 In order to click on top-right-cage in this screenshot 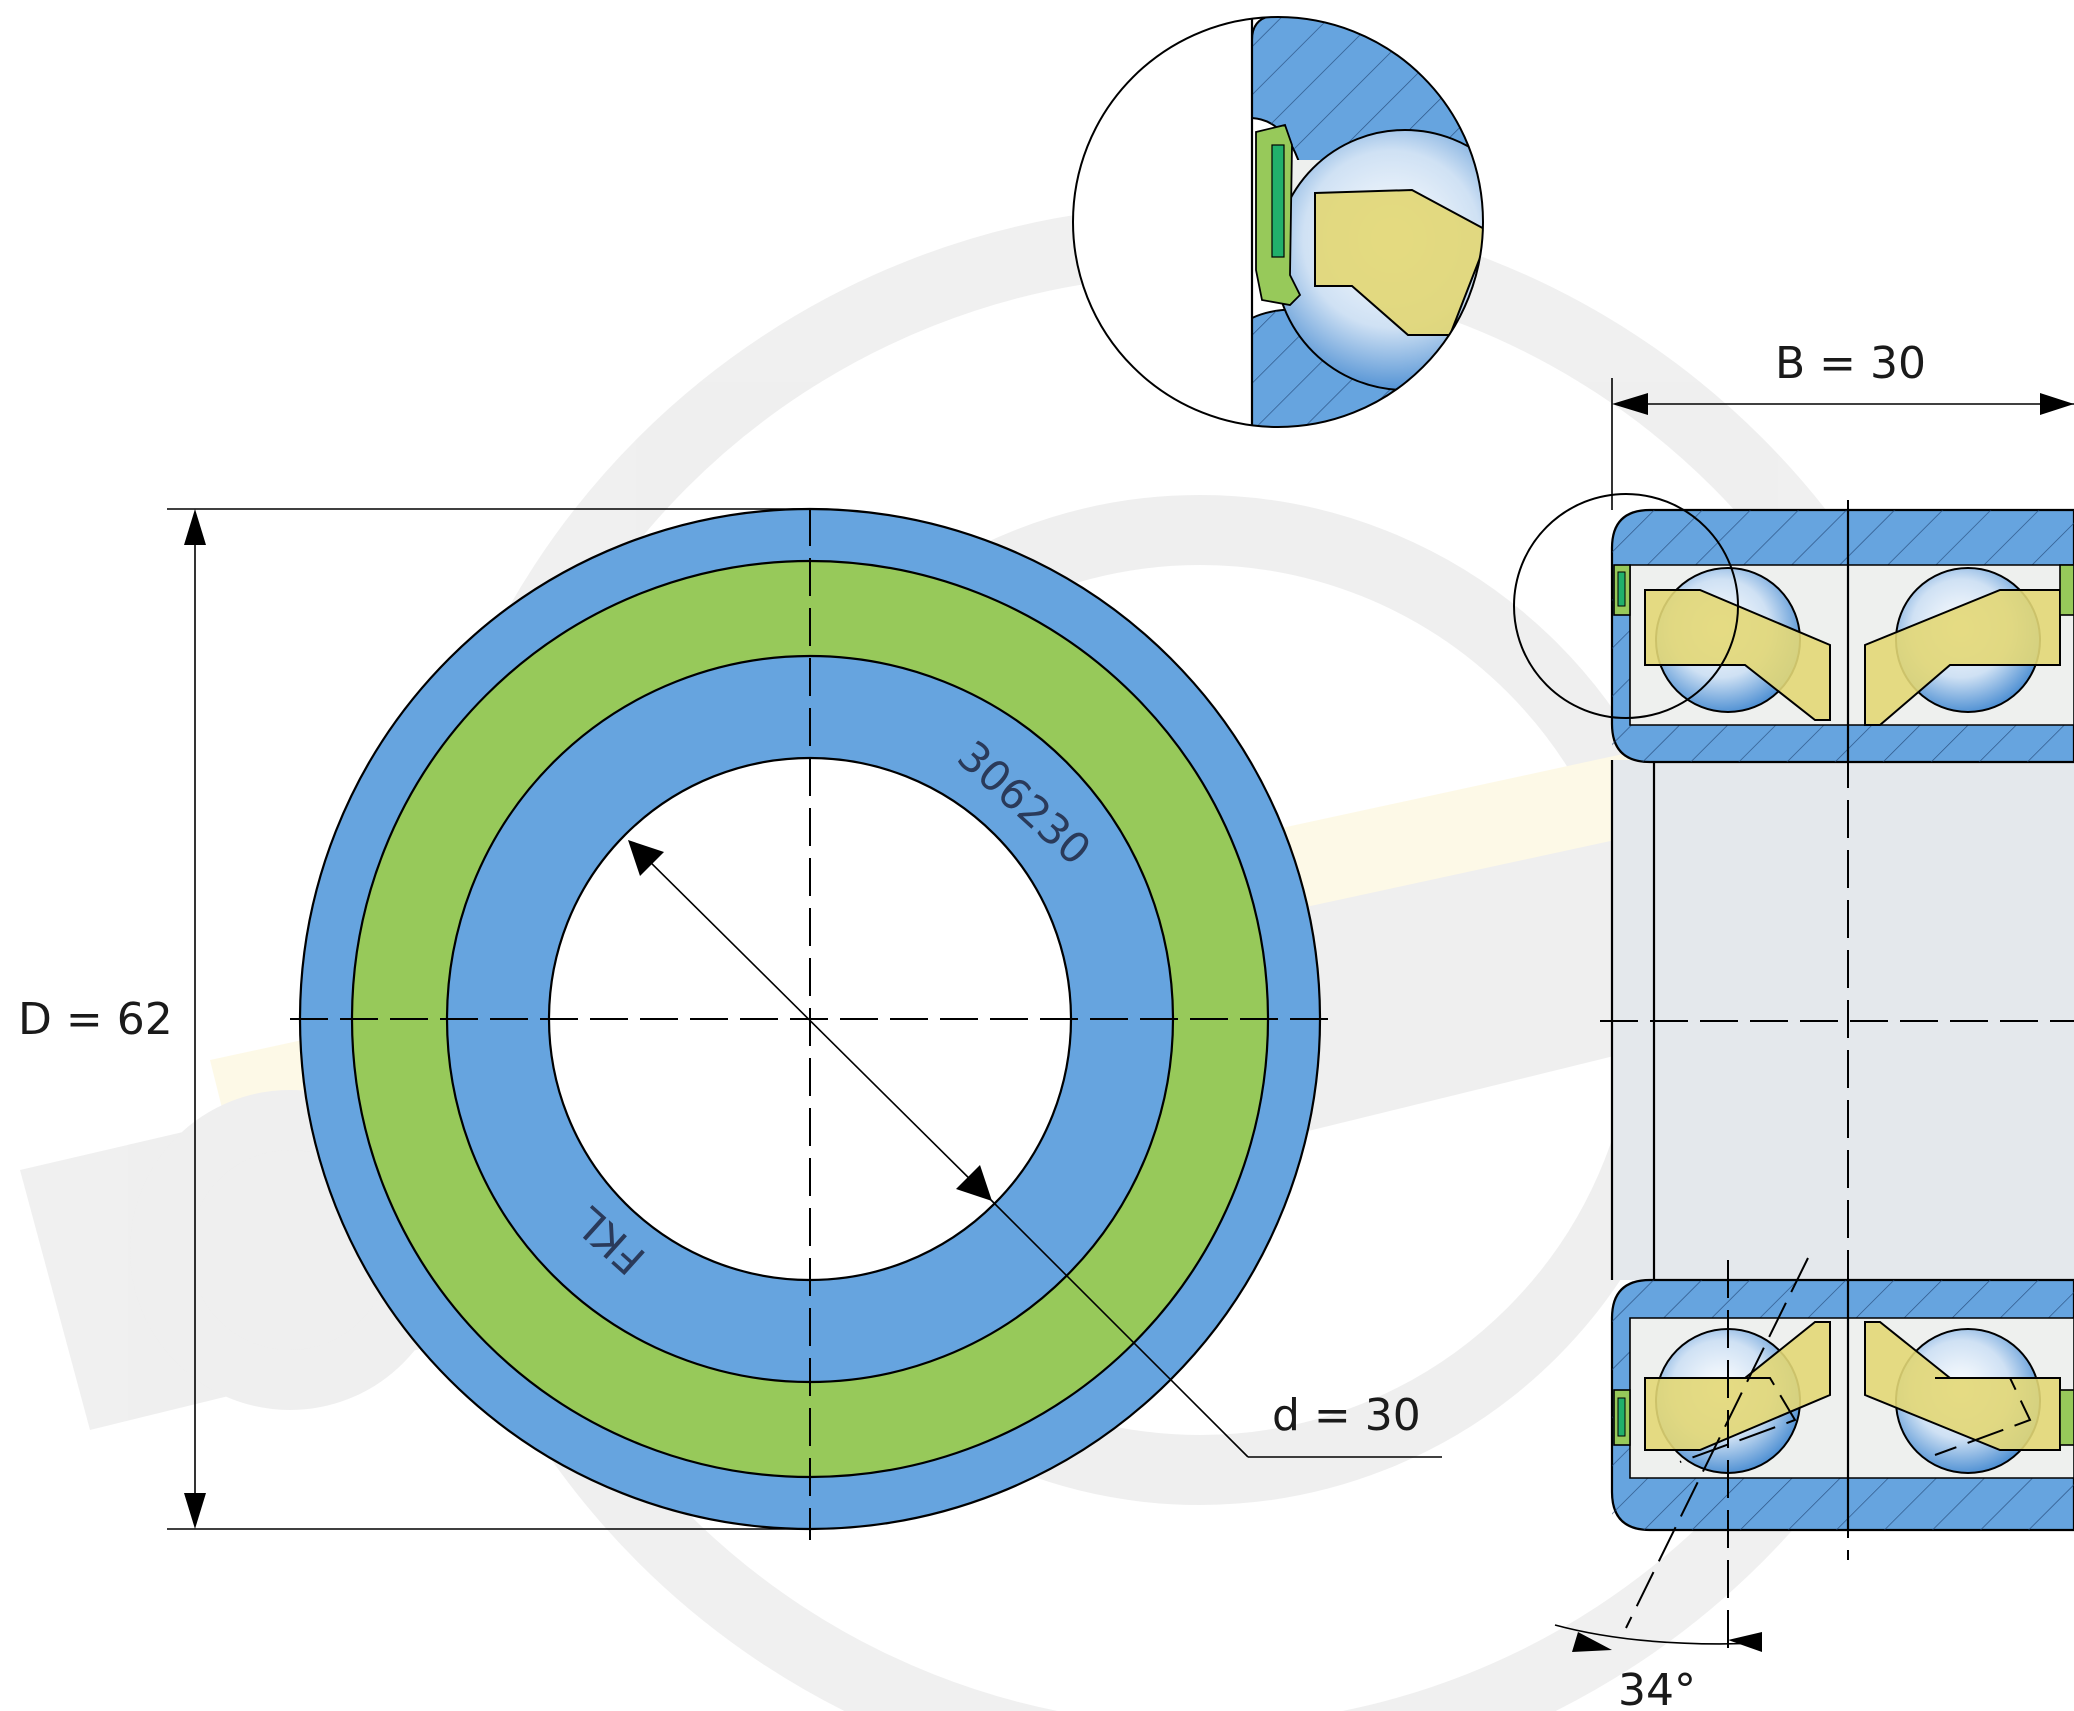, I will do `click(1962, 657)`.